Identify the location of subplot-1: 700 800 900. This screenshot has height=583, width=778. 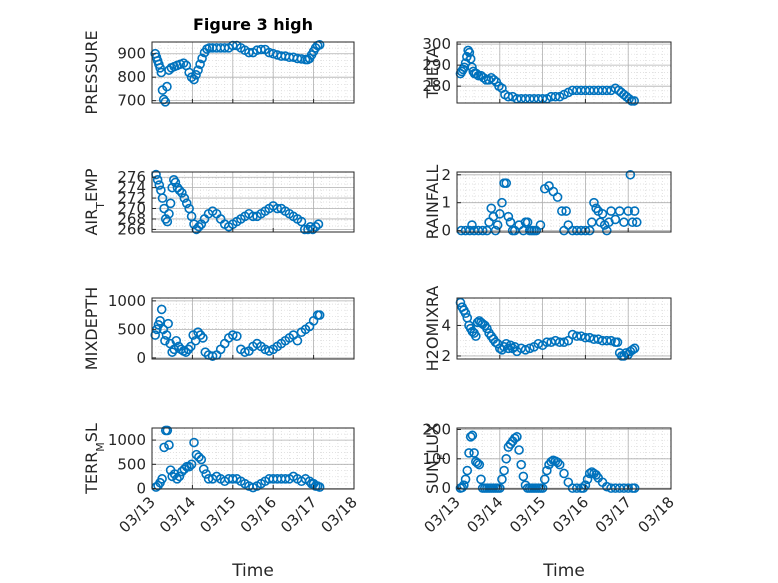
(236, 75).